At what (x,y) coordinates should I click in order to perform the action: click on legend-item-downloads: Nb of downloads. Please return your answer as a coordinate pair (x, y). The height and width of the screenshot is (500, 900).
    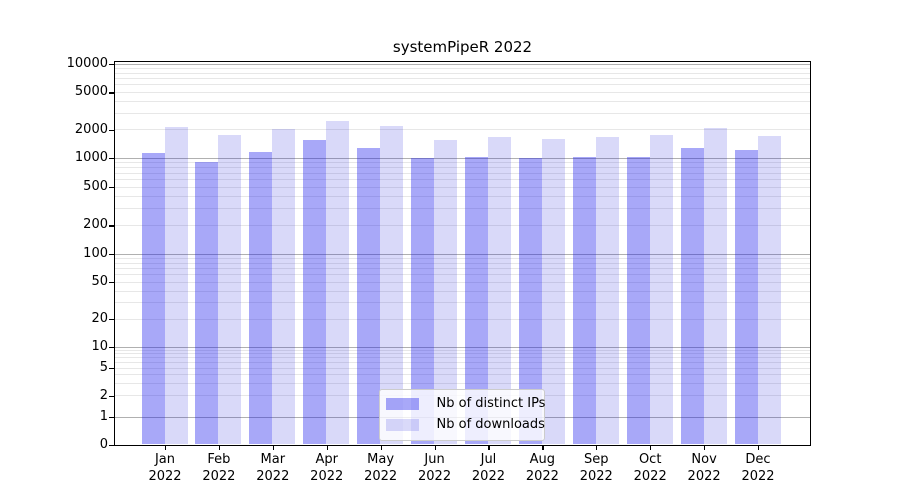
    Looking at the image, I should click on (465, 425).